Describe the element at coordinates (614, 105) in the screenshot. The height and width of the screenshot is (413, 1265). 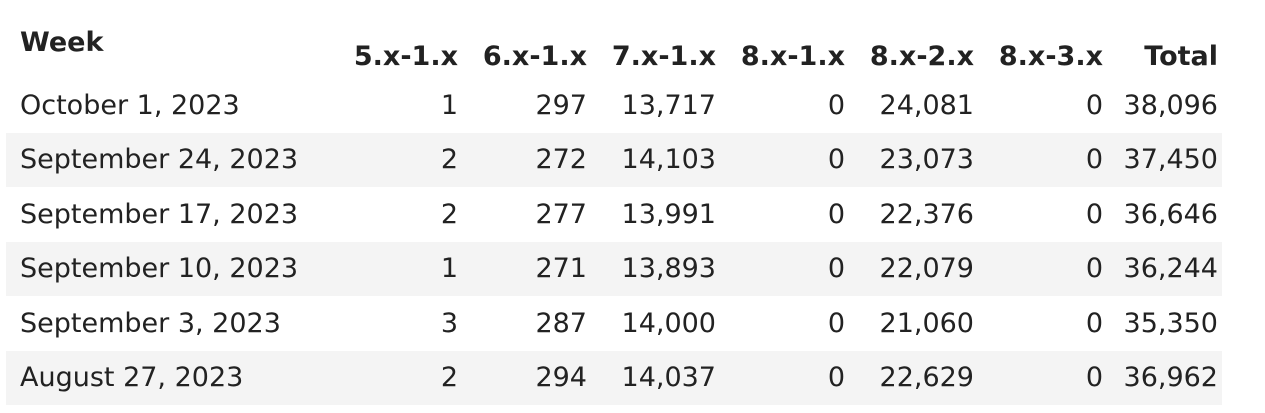
I see `table-row: October 1, 2023 1 297 13,717 0 24,081 0 38,096` at that location.